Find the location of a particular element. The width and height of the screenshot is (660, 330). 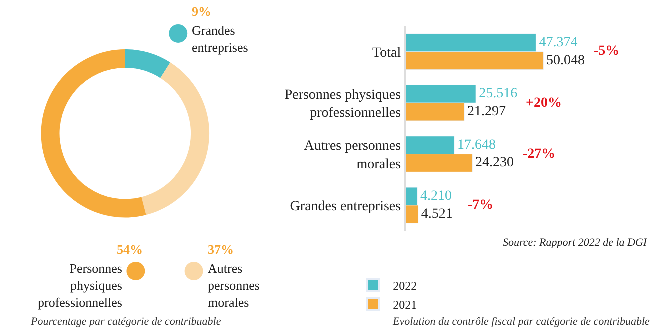

y-tick-label: Autres personnes morales is located at coordinates (353, 155).